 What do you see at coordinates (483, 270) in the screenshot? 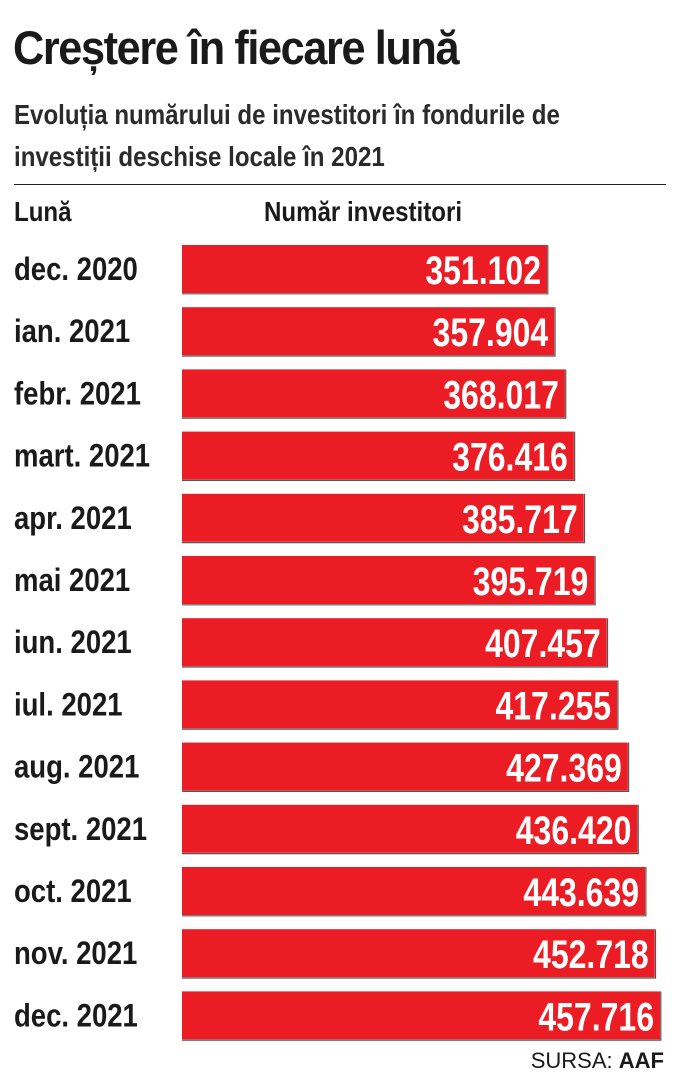
I see `value-label: 351.102` at bounding box center [483, 270].